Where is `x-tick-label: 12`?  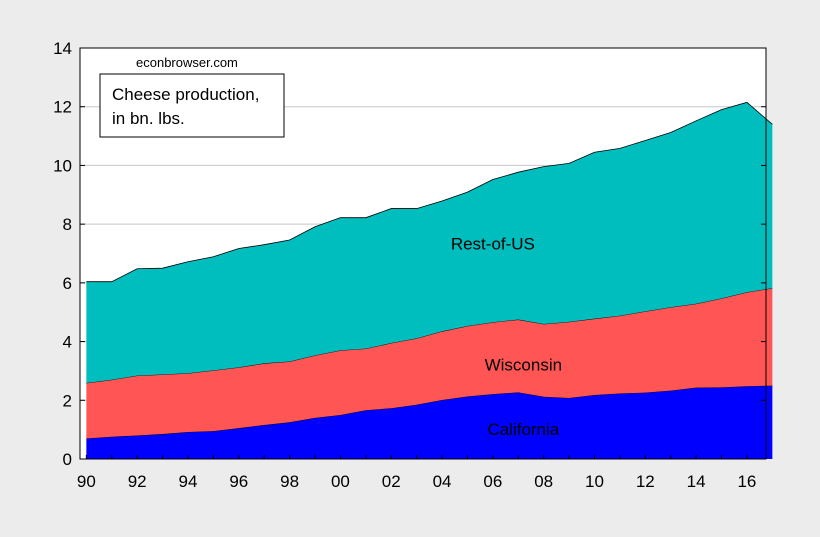
x-tick-label: 12 is located at coordinates (645, 481).